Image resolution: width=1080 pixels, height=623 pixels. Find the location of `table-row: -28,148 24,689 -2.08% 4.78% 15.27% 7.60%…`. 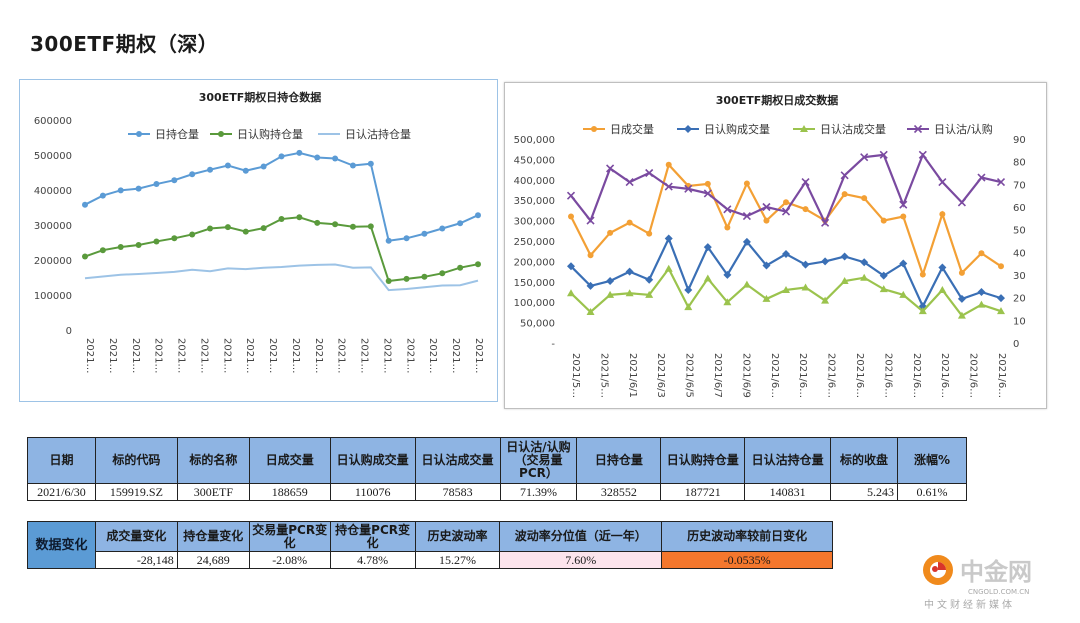

table-row: -28,148 24,689 -2.08% 4.78% 15.27% 7.60%… is located at coordinates (430, 560).